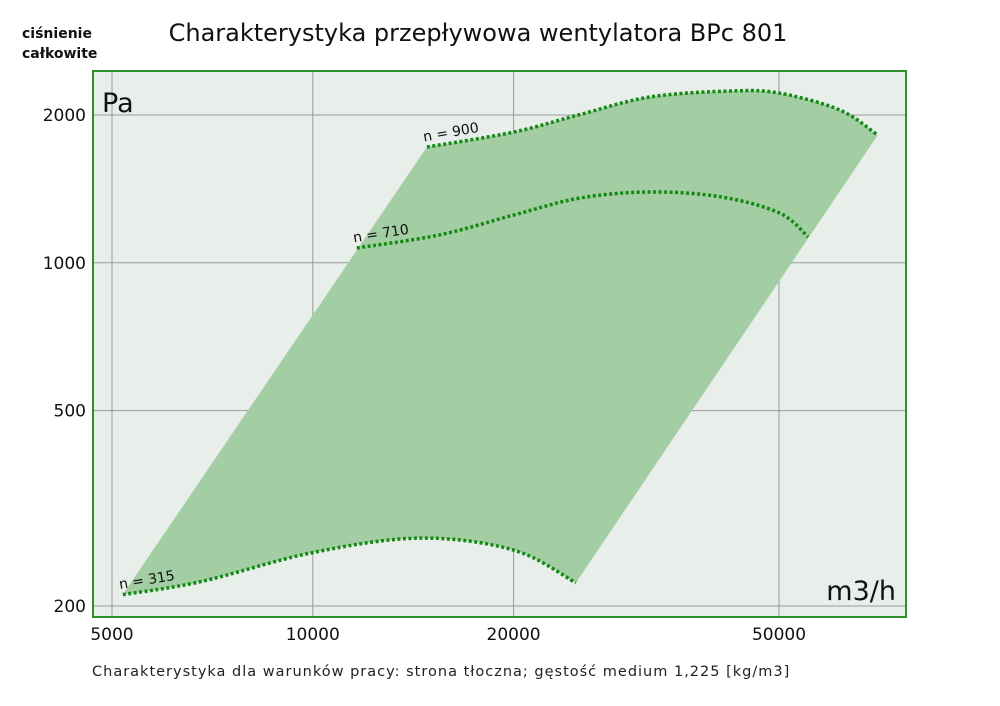 This screenshot has width=1000, height=706. What do you see at coordinates (64, 264) in the screenshot?
I see `y-tick-label: 1000` at bounding box center [64, 264].